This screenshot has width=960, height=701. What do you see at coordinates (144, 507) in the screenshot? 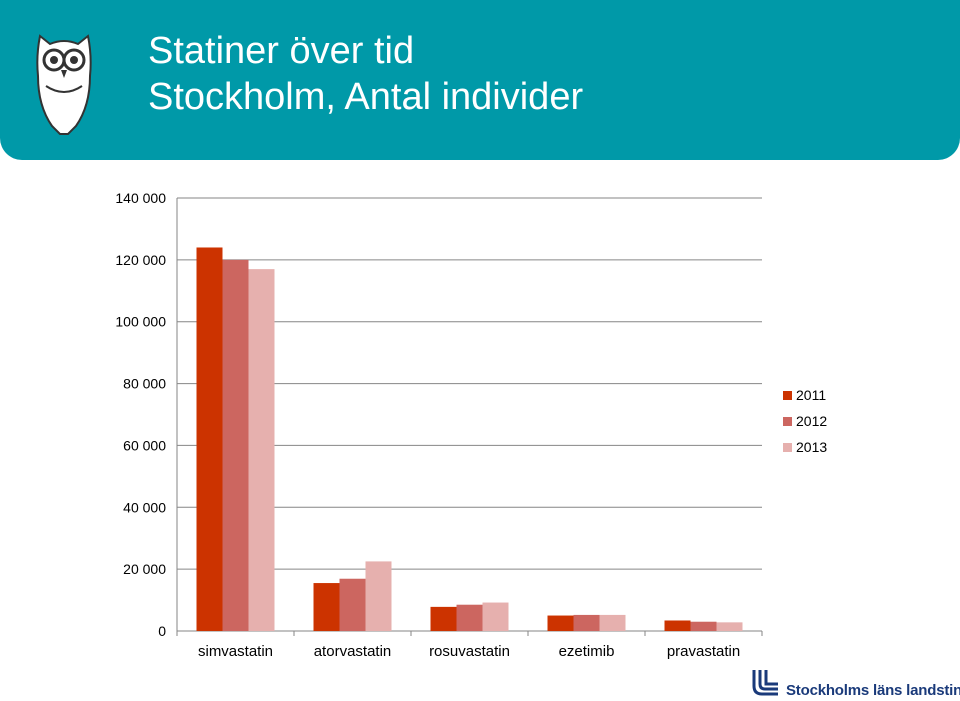
I see `y-tick-label: 40 000` at bounding box center [144, 507].